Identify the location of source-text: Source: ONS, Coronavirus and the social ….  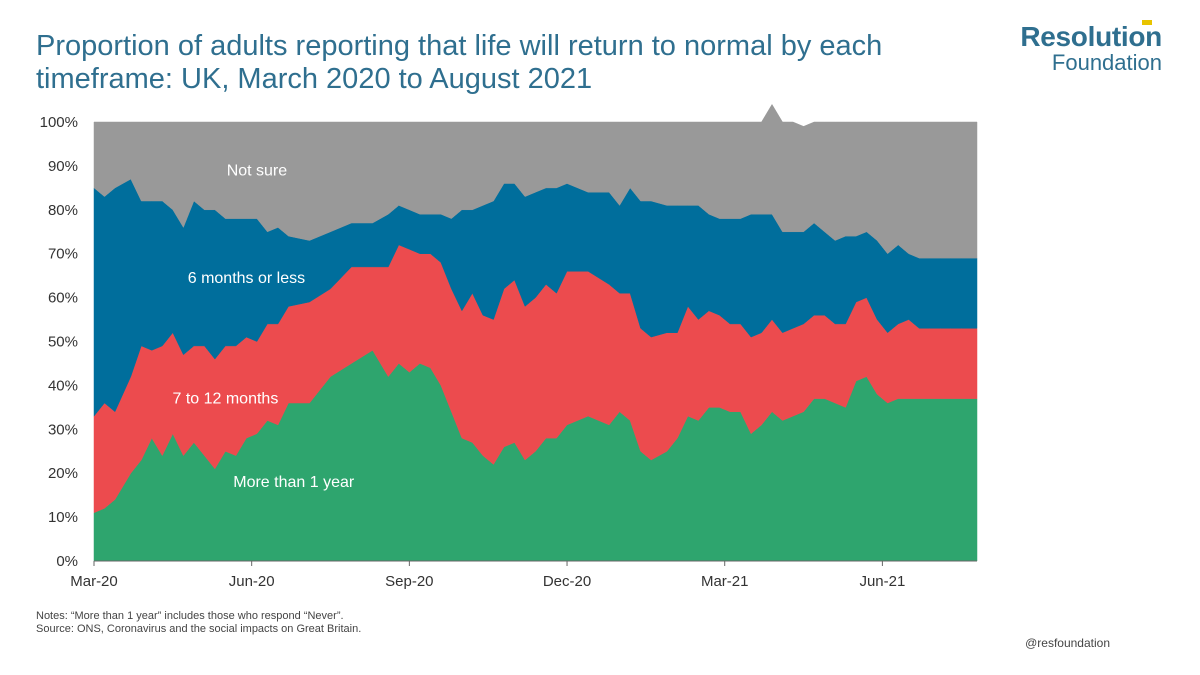
(199, 629).